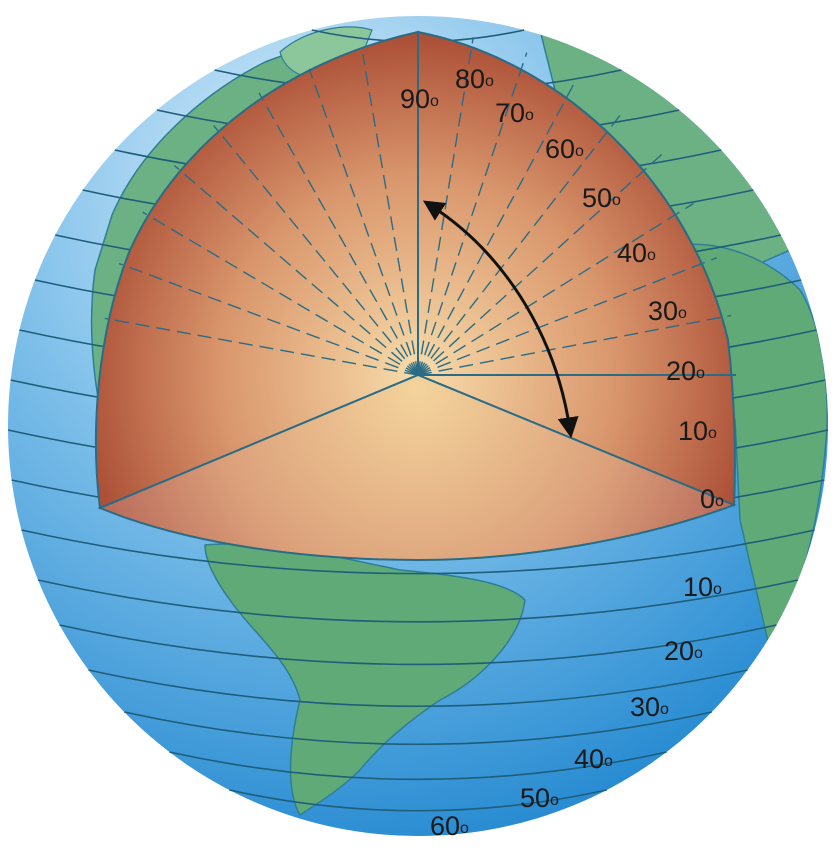 The height and width of the screenshot is (850, 836). I want to click on south-america-landmass, so click(365, 680).